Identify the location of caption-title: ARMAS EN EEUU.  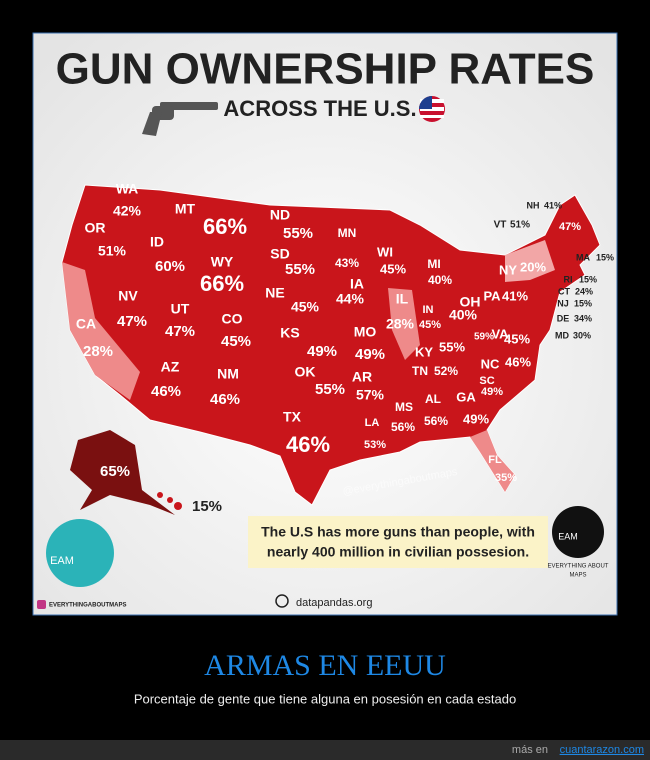
(325, 665).